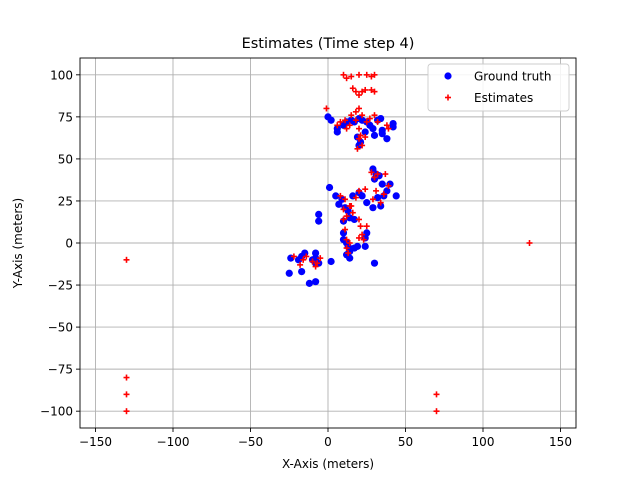  I want to click on y-tick-label: 0, so click(69, 244).